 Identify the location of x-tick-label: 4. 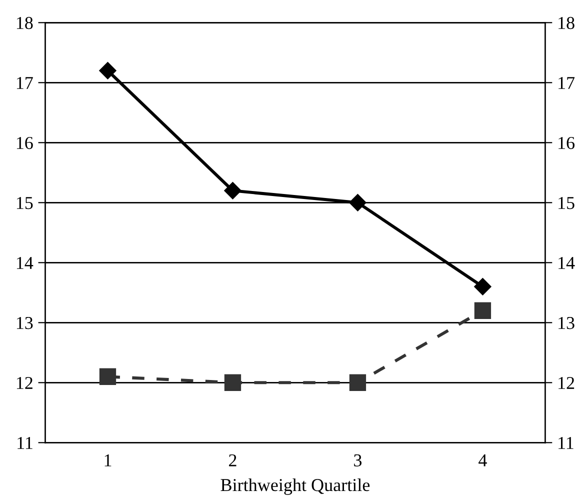
(482, 460).